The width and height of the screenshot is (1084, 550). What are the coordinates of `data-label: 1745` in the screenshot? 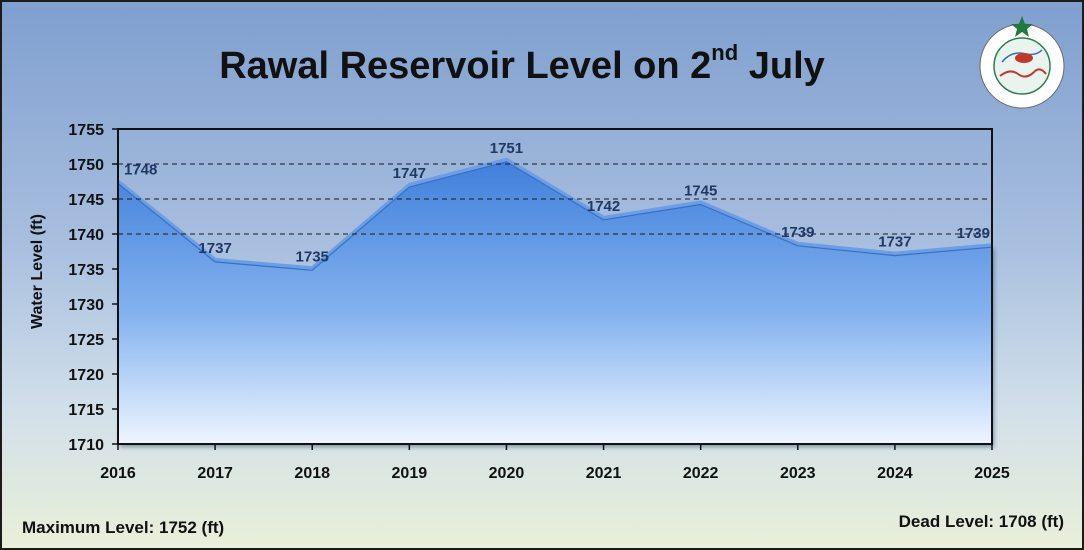 It's located at (700, 191).